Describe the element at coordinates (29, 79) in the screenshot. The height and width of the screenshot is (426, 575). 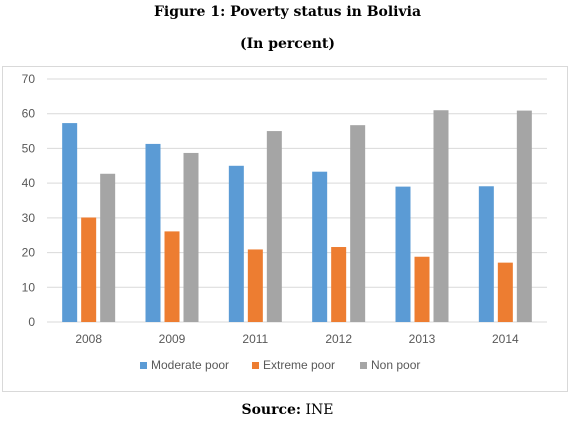
I see `y-tick-label: 70` at that location.